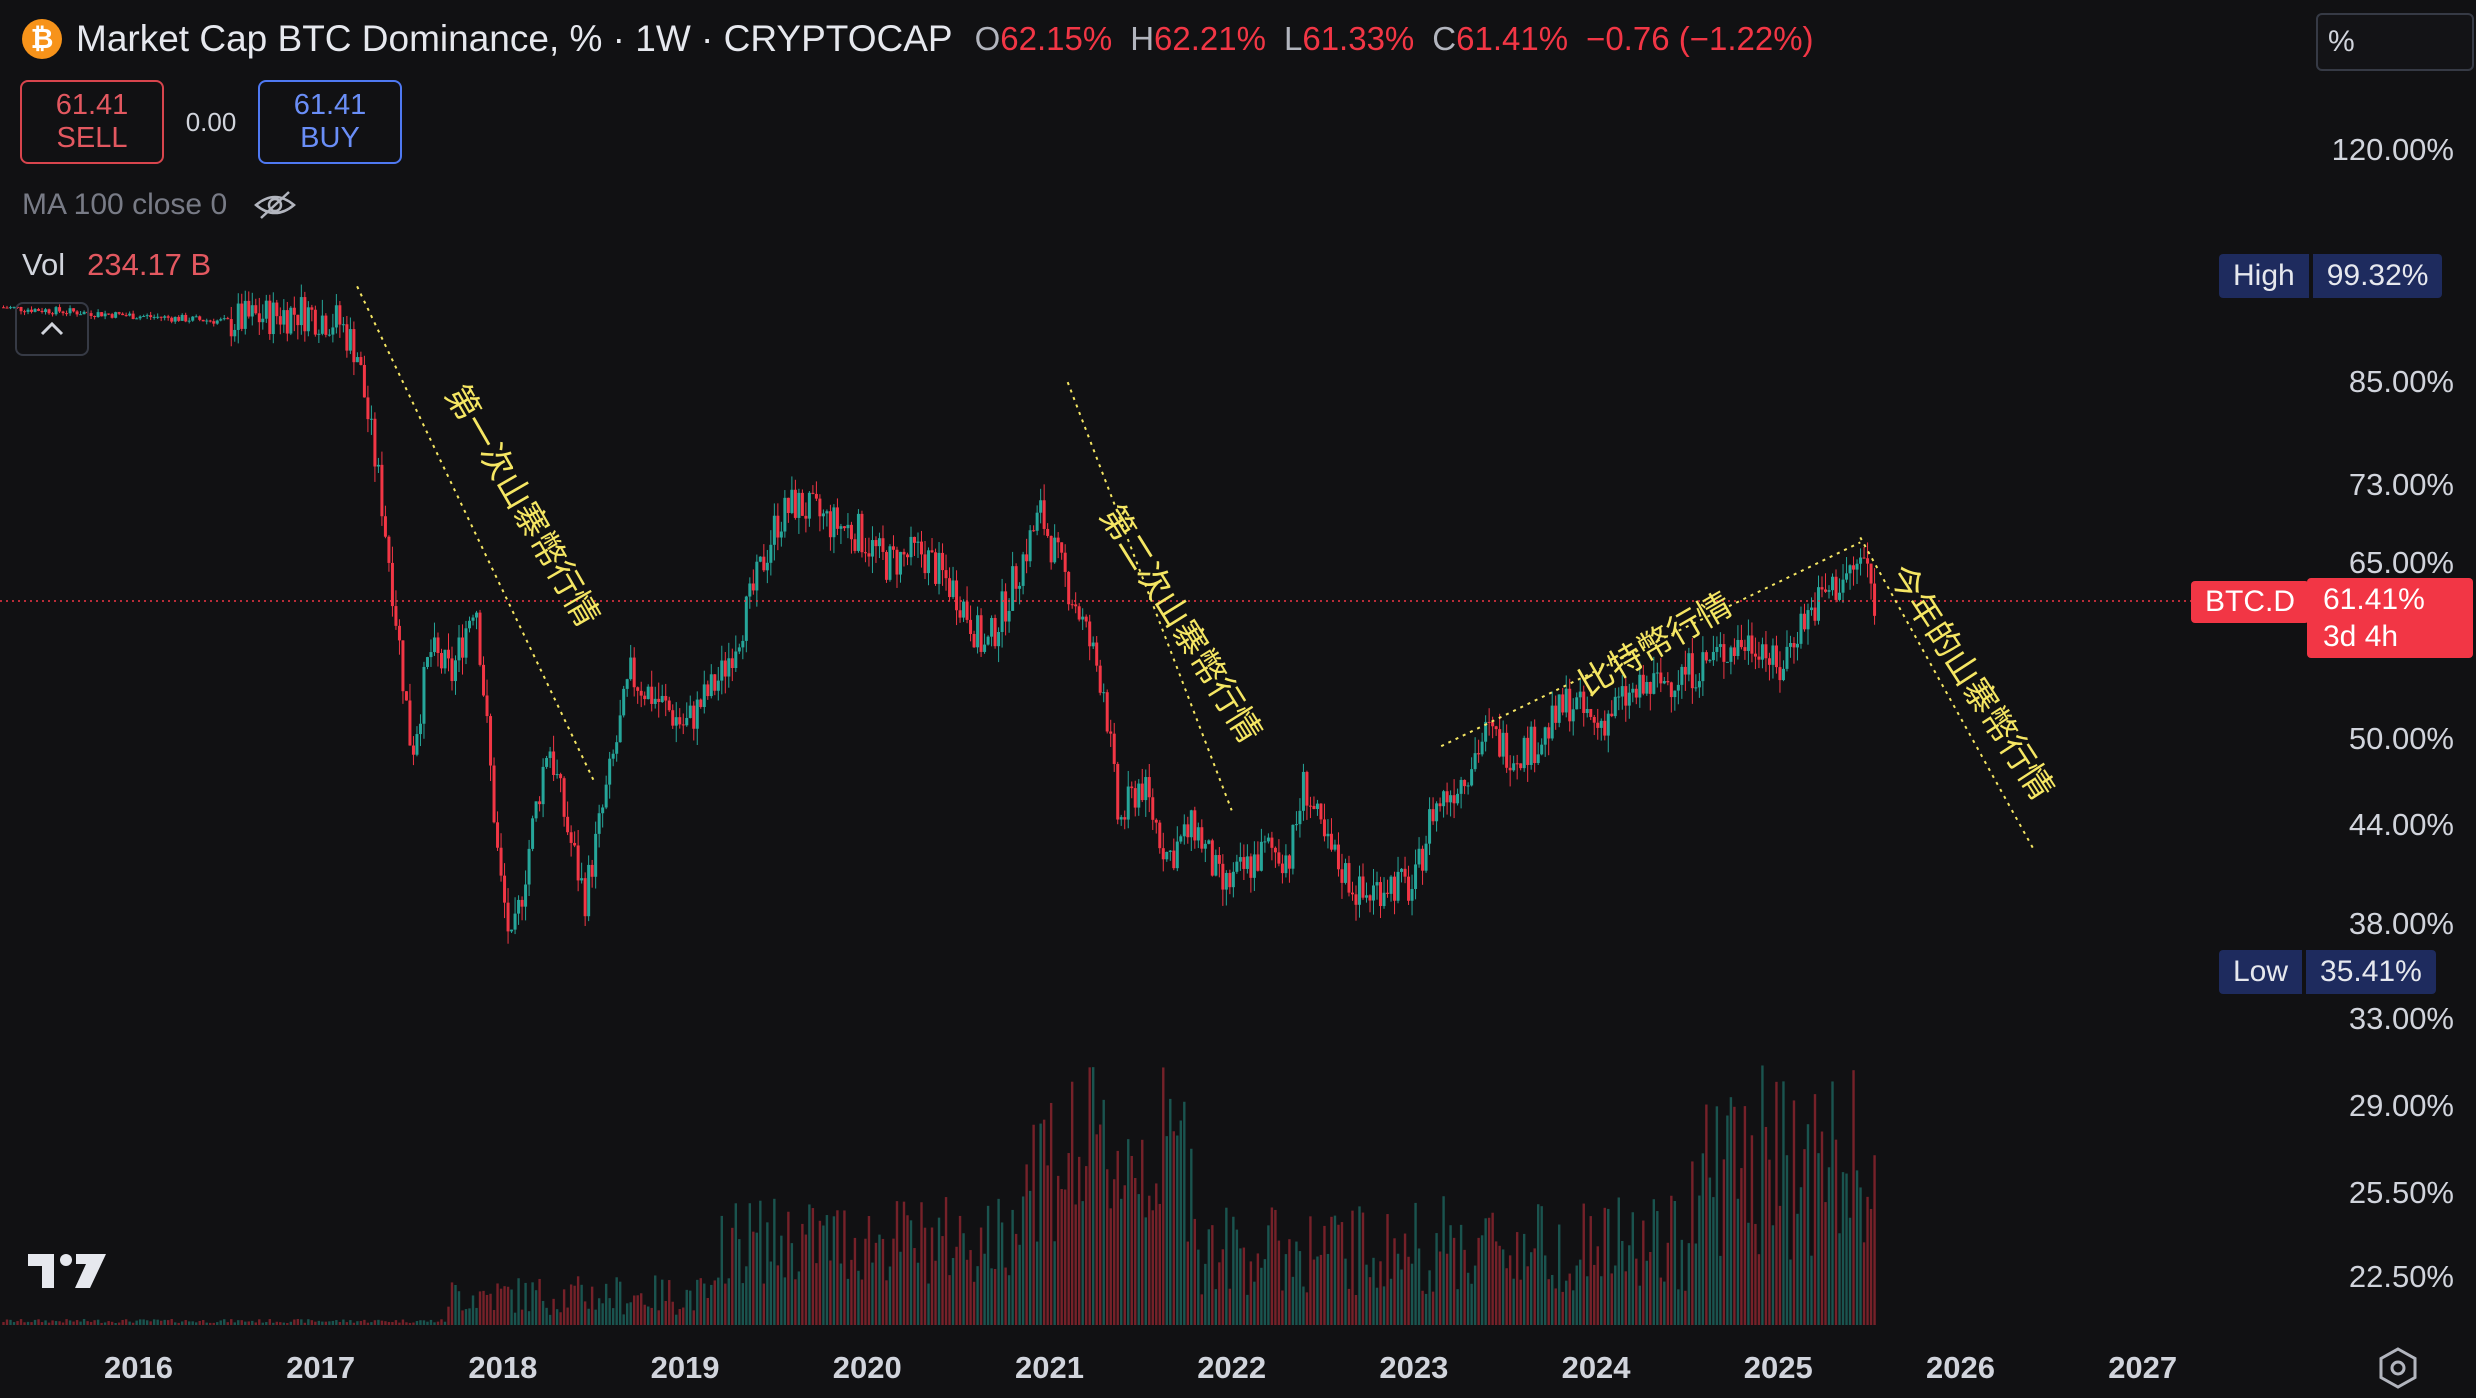  I want to click on tradingview-logo-icon, so click(68, 1272).